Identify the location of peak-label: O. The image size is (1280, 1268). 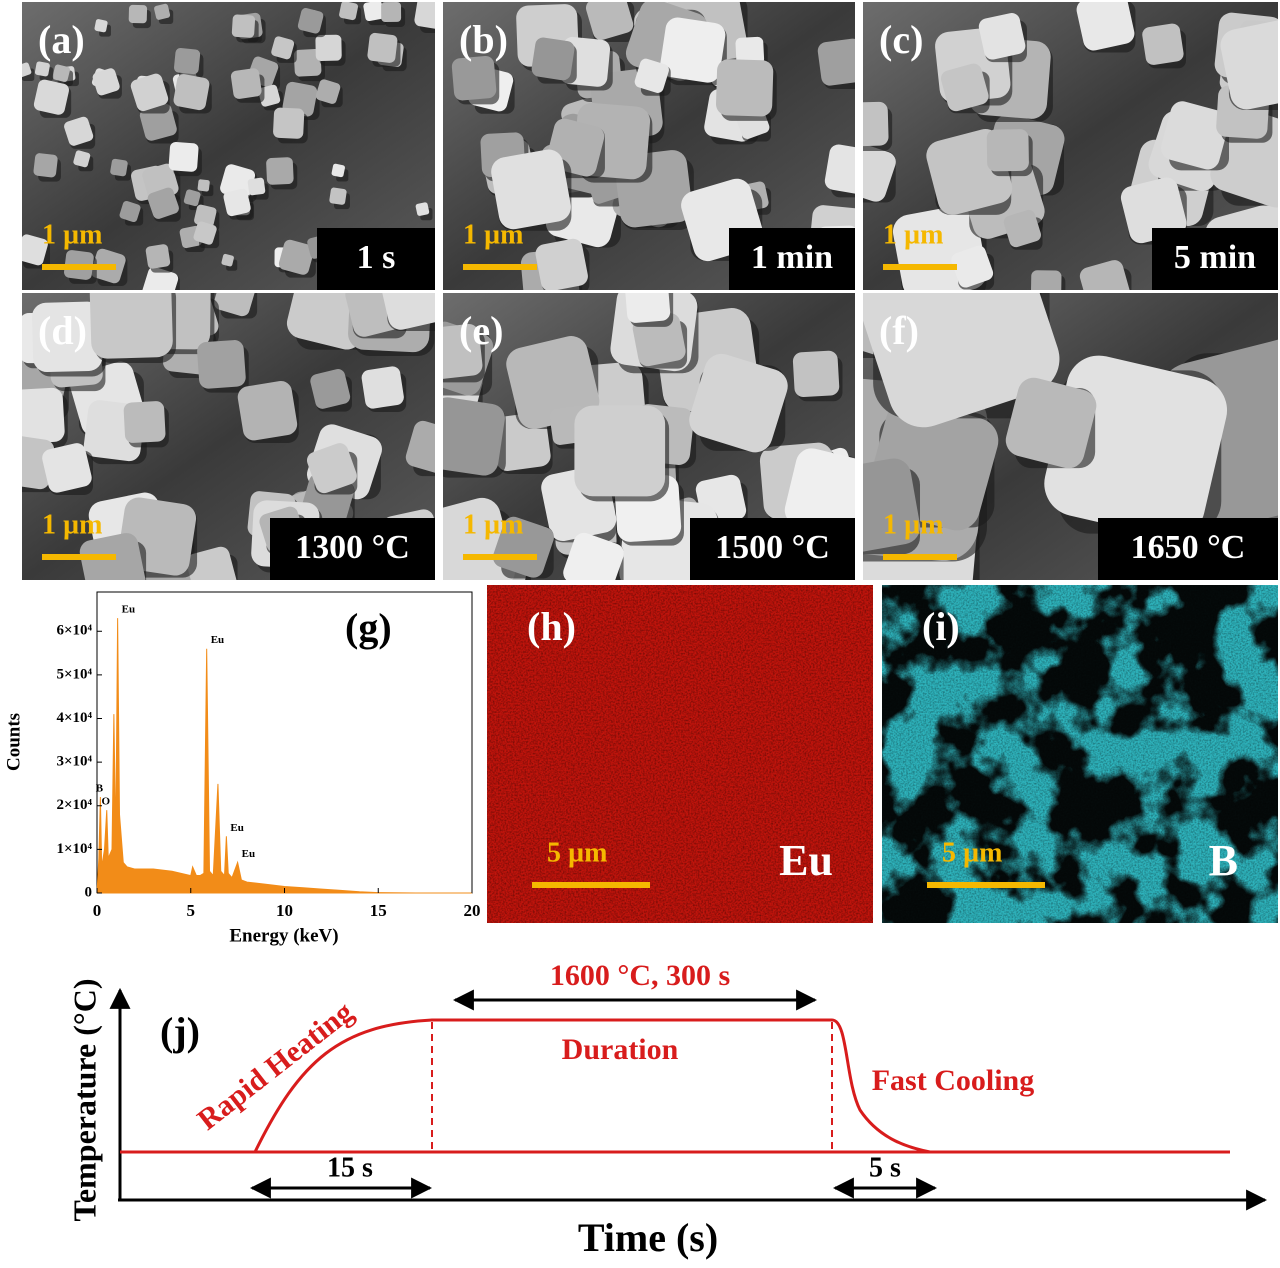
(105, 802).